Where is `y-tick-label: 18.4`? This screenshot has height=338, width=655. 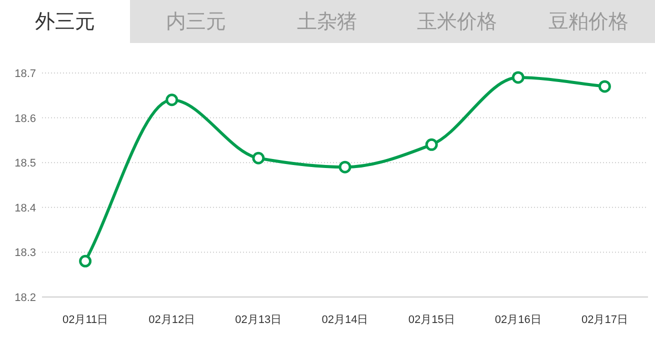 y-tick-label: 18.4 is located at coordinates (25, 208).